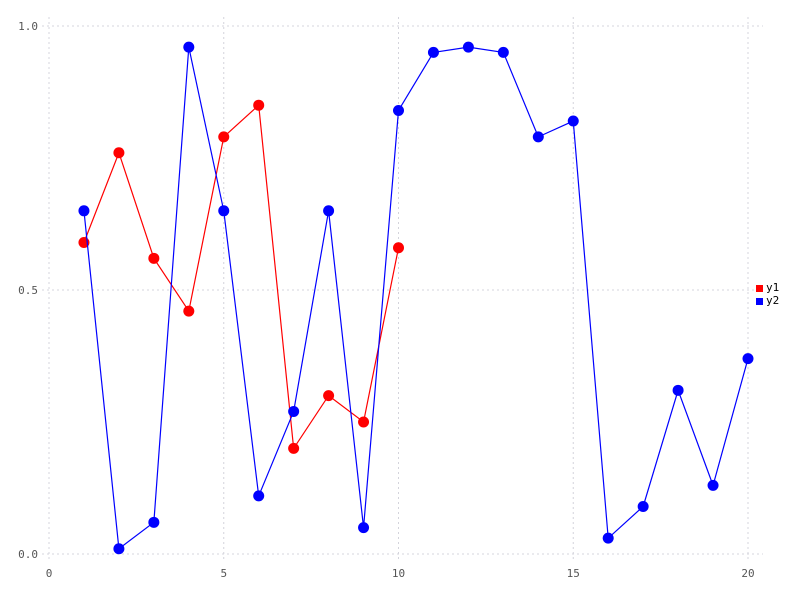 This screenshot has width=800, height=600. What do you see at coordinates (28, 290) in the screenshot?
I see `y-axis-tick-label: 0.5` at bounding box center [28, 290].